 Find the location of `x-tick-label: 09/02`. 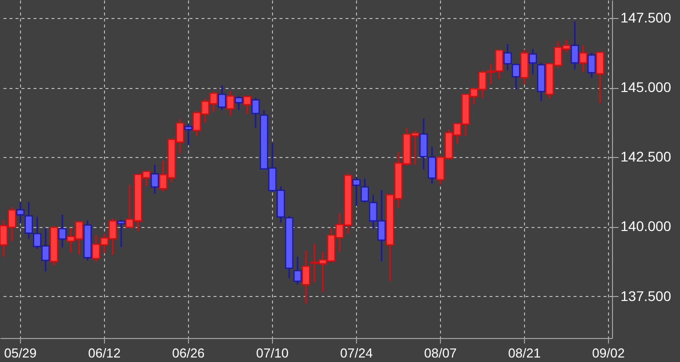

x-tick-label: 09/02 is located at coordinates (608, 353).